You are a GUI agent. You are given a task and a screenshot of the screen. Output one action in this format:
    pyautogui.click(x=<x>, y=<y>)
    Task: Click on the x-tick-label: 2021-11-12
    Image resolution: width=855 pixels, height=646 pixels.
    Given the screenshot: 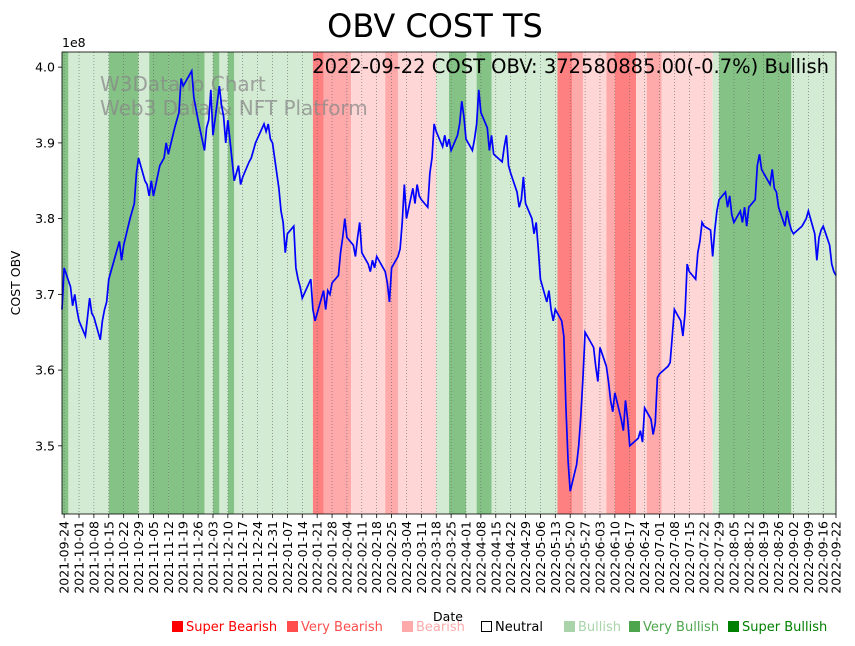 What is the action you would take?
    pyautogui.click(x=168, y=557)
    